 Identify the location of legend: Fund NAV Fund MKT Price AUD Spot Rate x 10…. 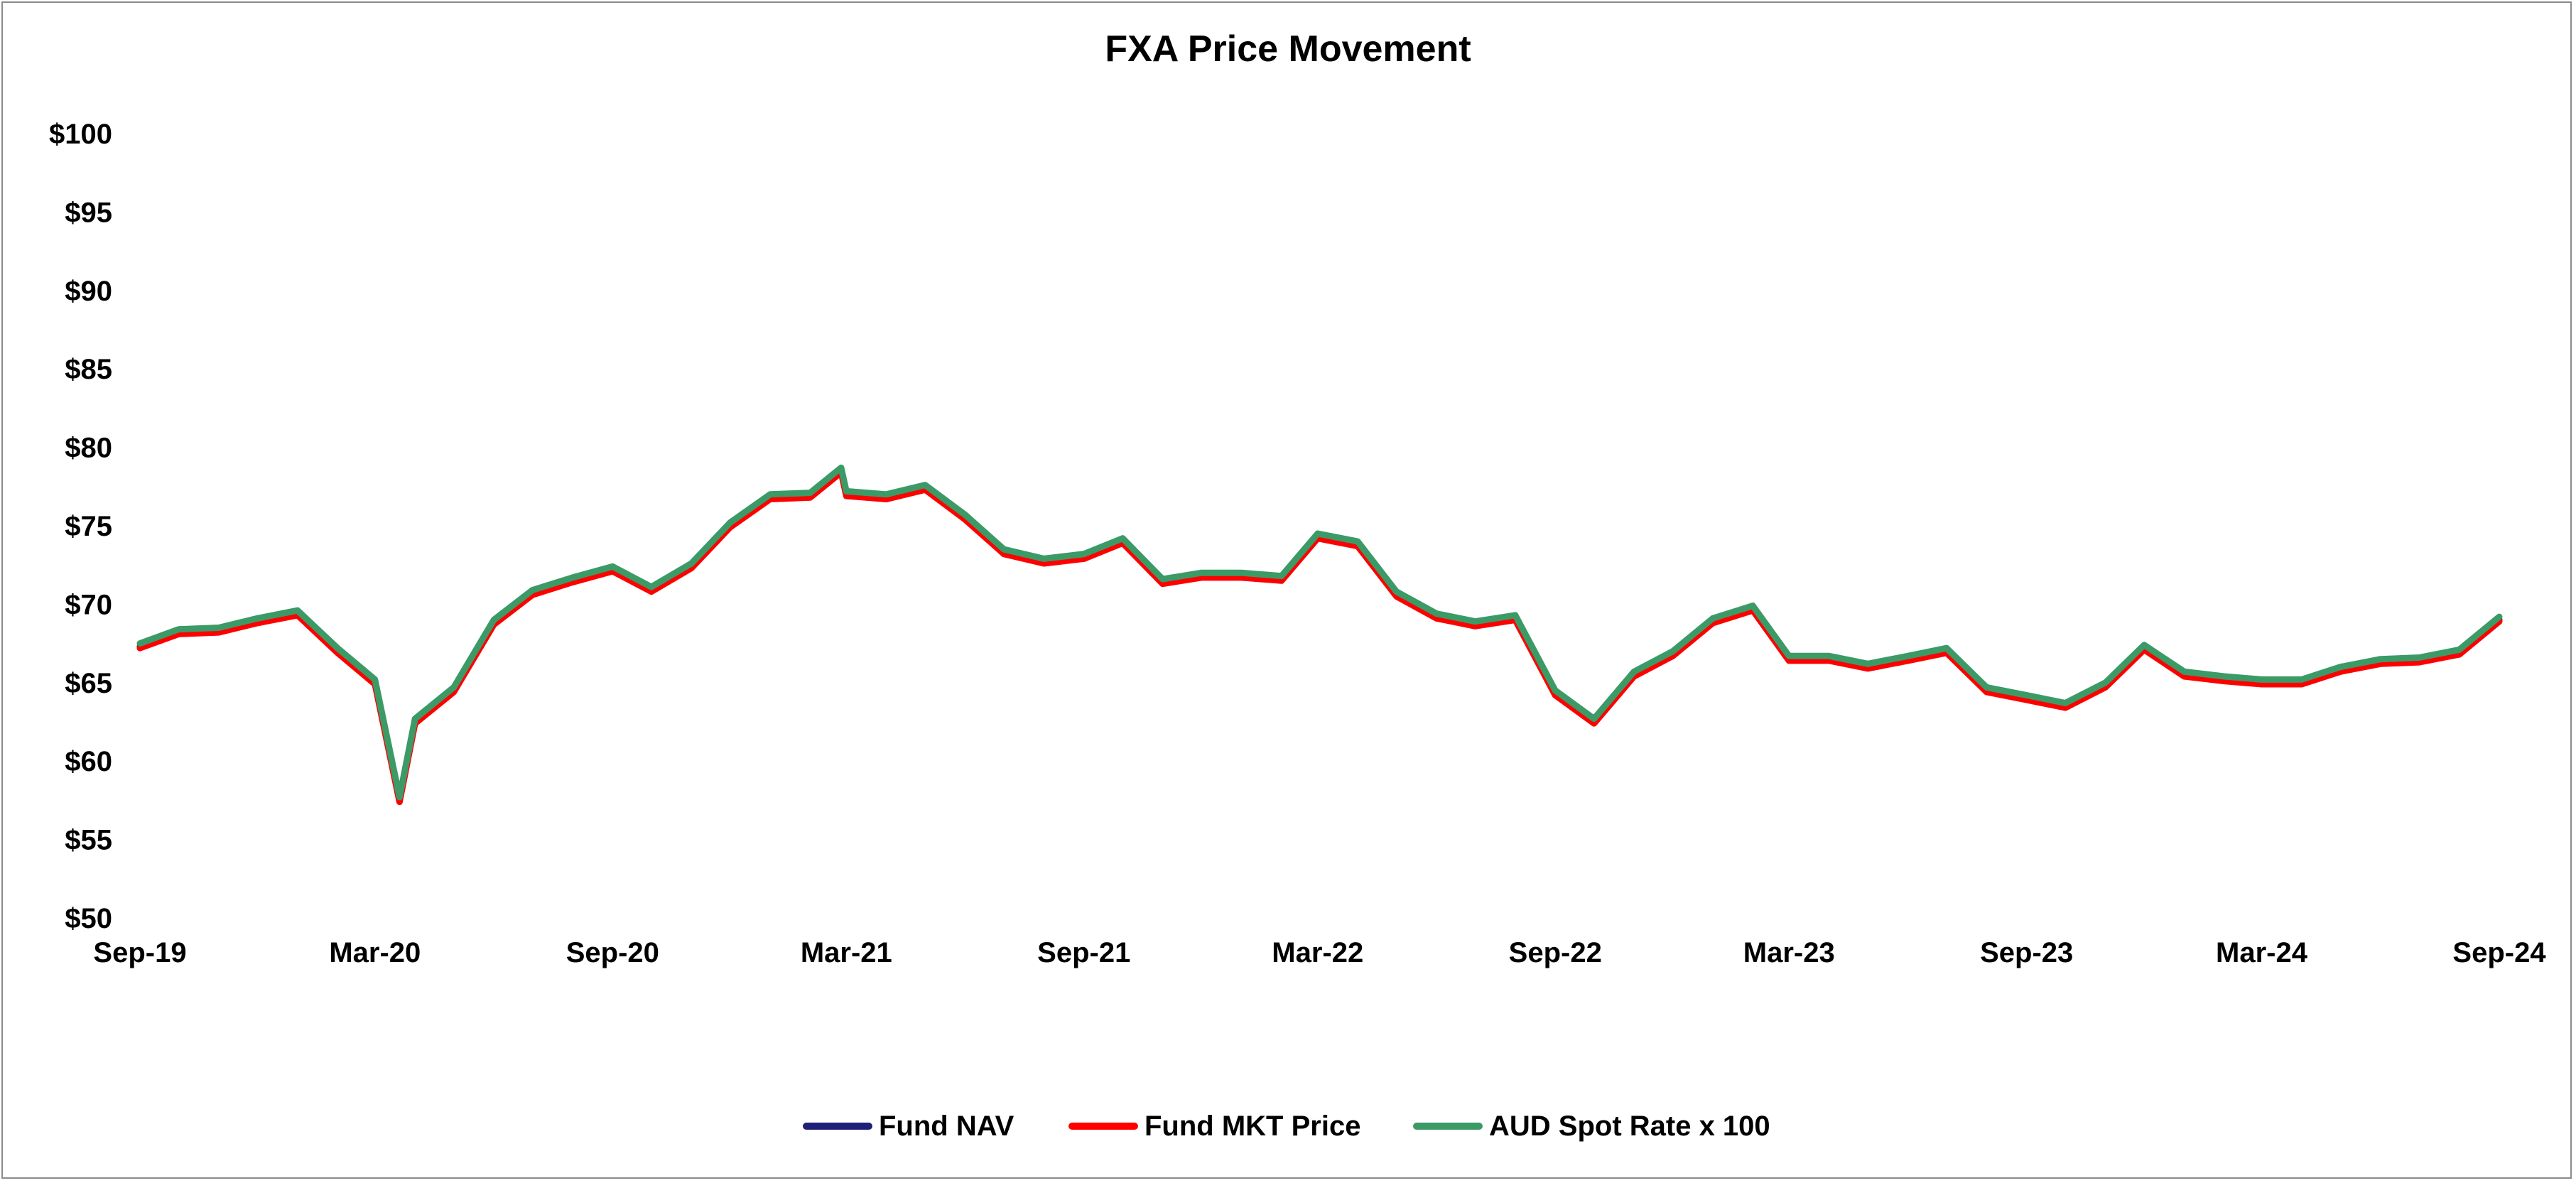
(1286, 1126).